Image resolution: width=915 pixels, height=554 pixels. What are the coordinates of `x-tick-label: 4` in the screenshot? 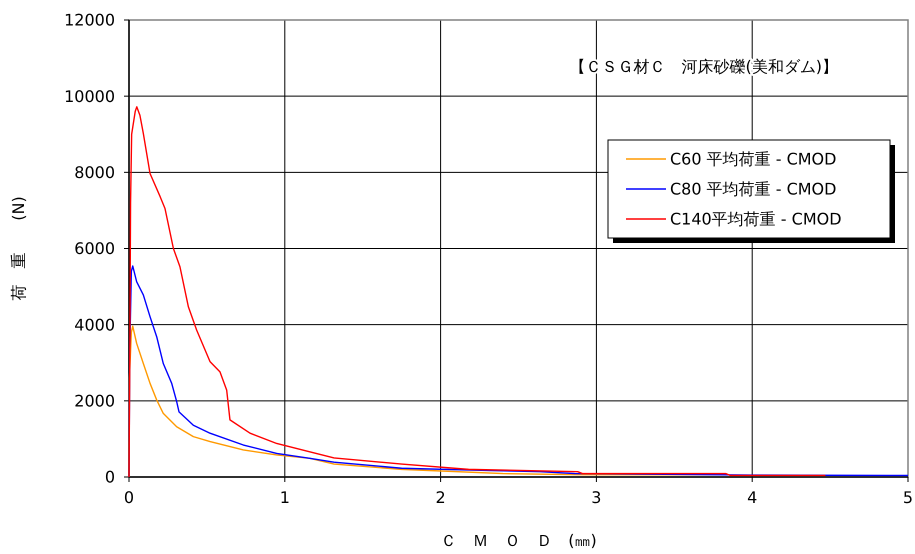 It's located at (752, 497).